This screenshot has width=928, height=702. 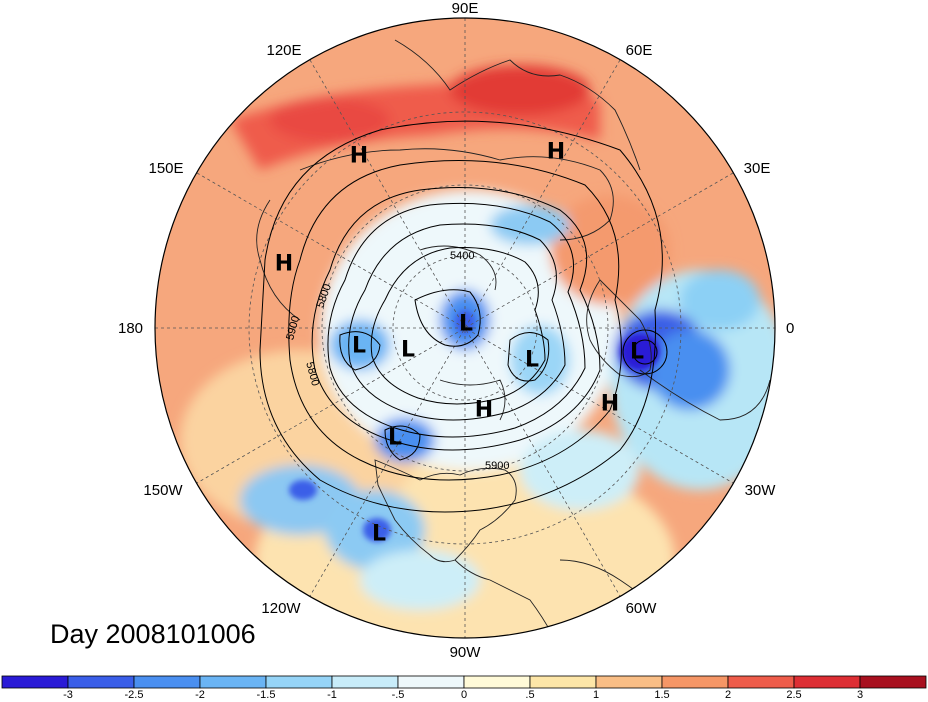 I want to click on lon-label-180: 180, so click(x=131, y=328).